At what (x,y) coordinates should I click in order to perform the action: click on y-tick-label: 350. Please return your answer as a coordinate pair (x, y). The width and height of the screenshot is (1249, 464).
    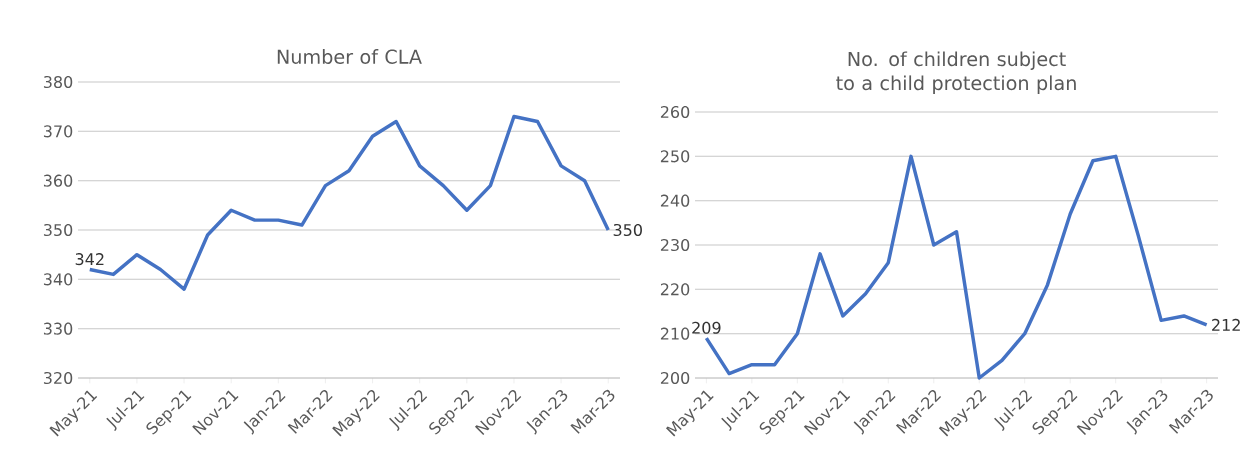
    Looking at the image, I should click on (58, 230).